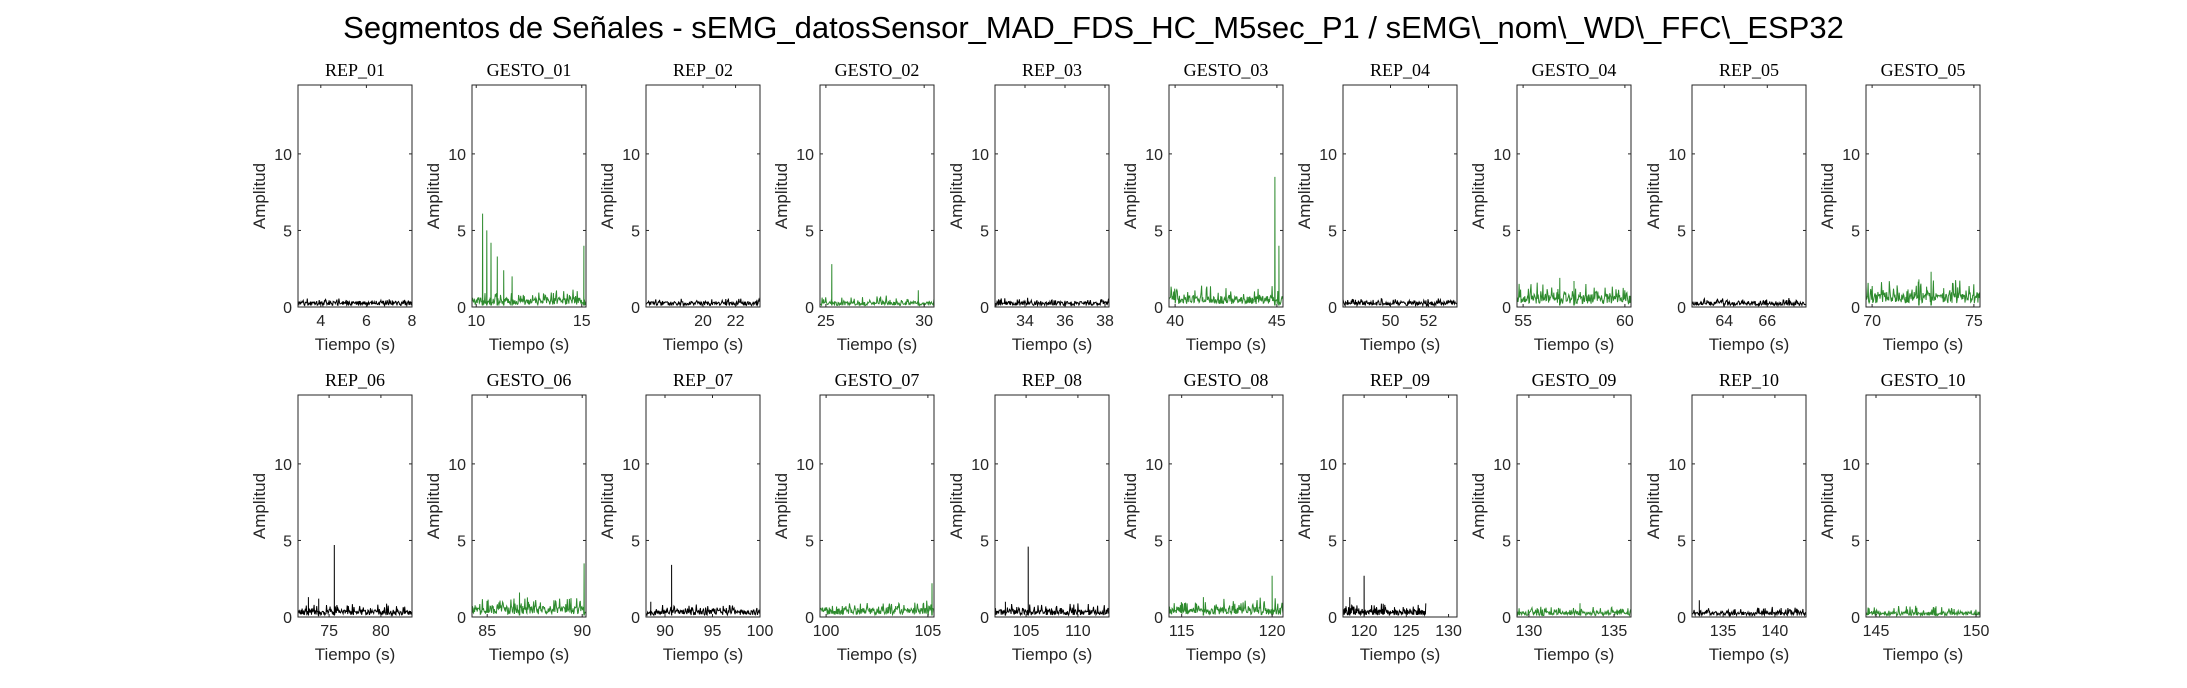  I want to click on x-tick-label: 6, so click(366, 321).